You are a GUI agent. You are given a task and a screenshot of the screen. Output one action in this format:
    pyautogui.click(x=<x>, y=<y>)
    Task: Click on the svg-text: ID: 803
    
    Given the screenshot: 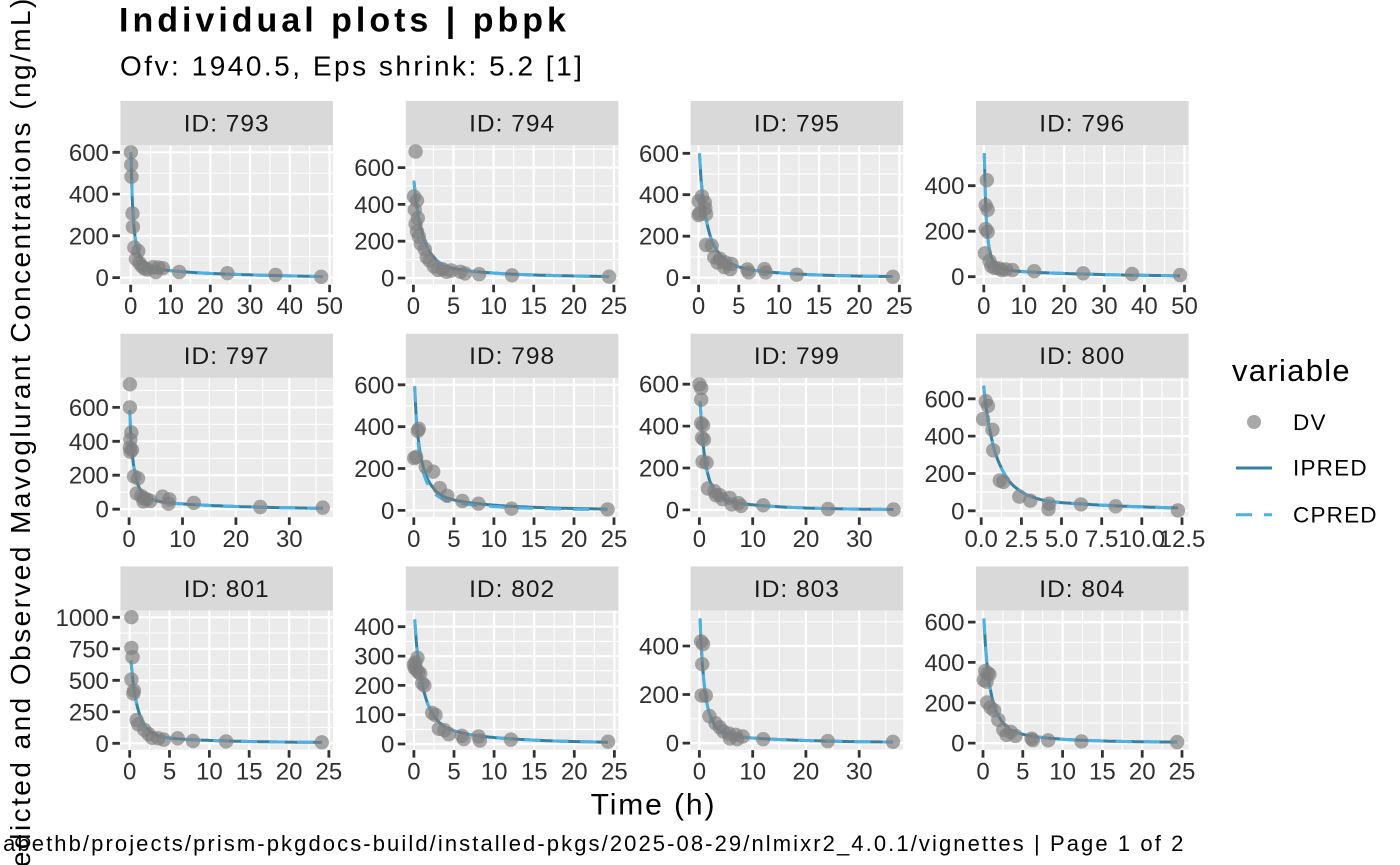 What is the action you would take?
    pyautogui.click(x=797, y=589)
    